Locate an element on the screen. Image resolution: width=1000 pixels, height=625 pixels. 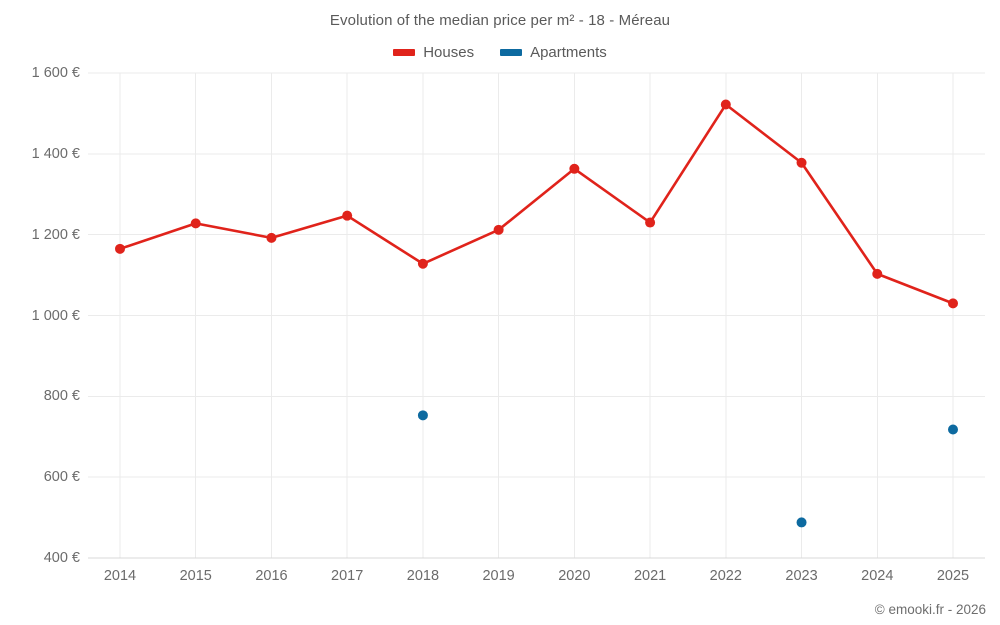
x-tick-label-2014: 2014 is located at coordinates (120, 576).